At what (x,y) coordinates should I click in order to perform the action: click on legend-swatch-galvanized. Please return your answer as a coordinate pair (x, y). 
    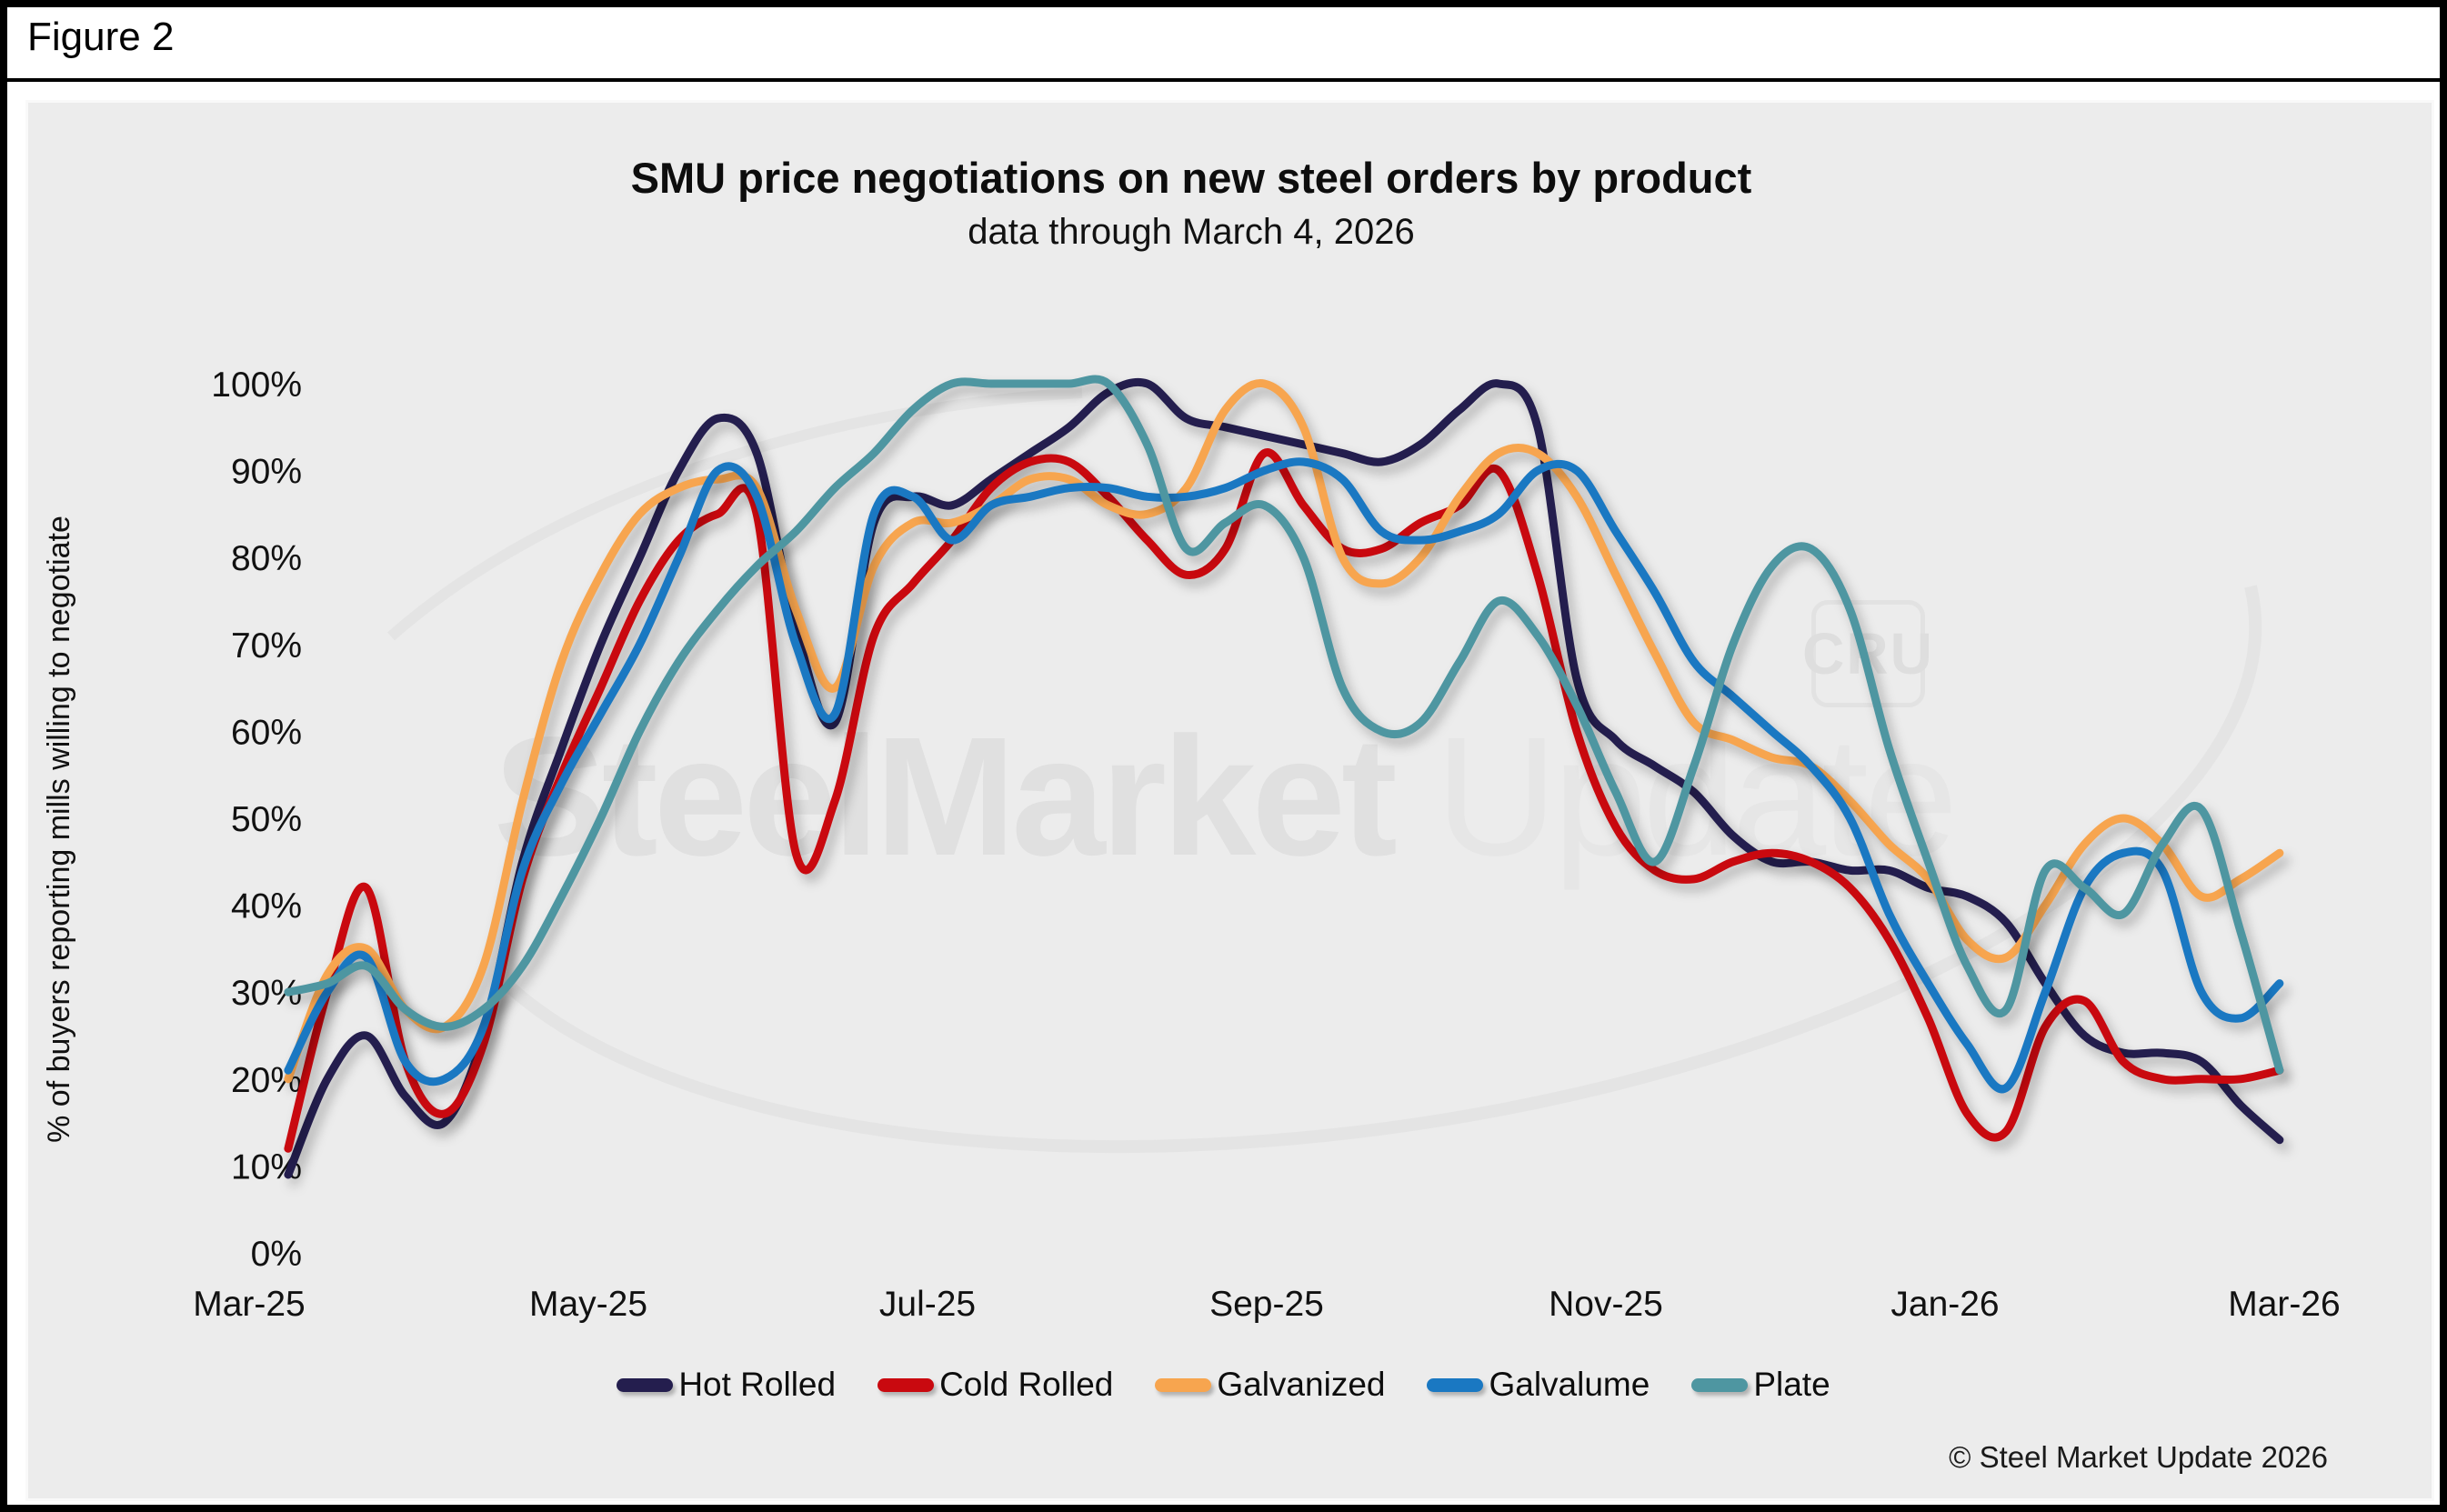
    Looking at the image, I should click on (1183, 1384).